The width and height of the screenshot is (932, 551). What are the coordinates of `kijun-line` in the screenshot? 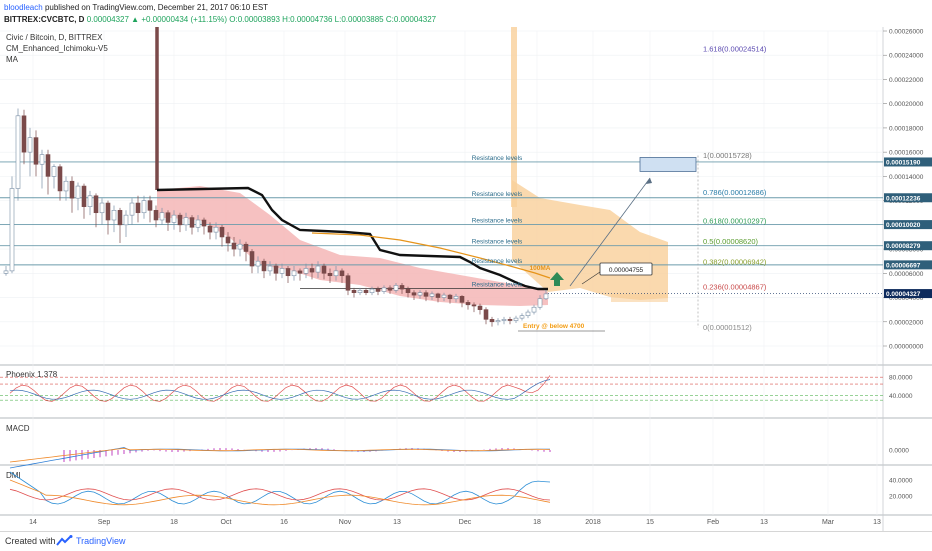 It's located at (352, 238).